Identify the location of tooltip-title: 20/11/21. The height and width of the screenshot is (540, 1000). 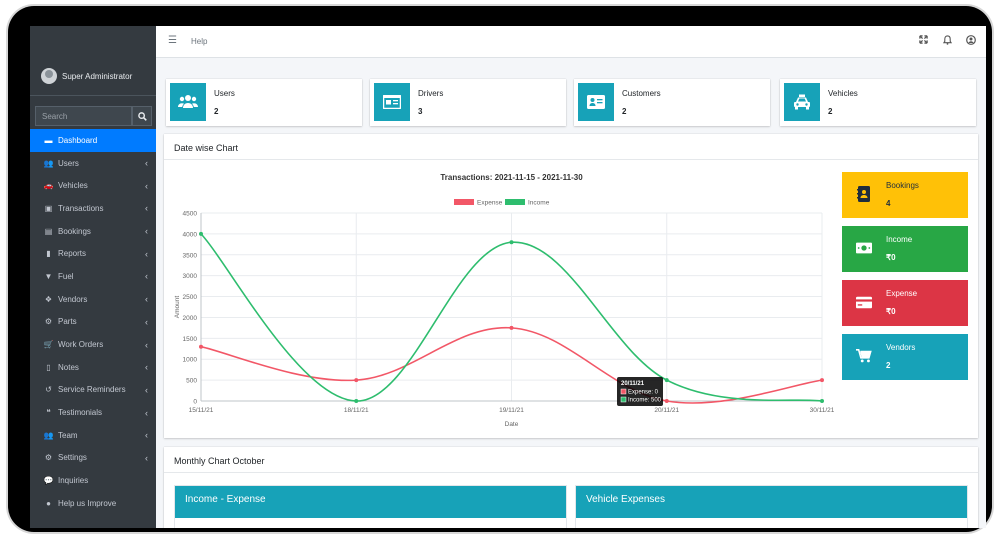
(633, 384).